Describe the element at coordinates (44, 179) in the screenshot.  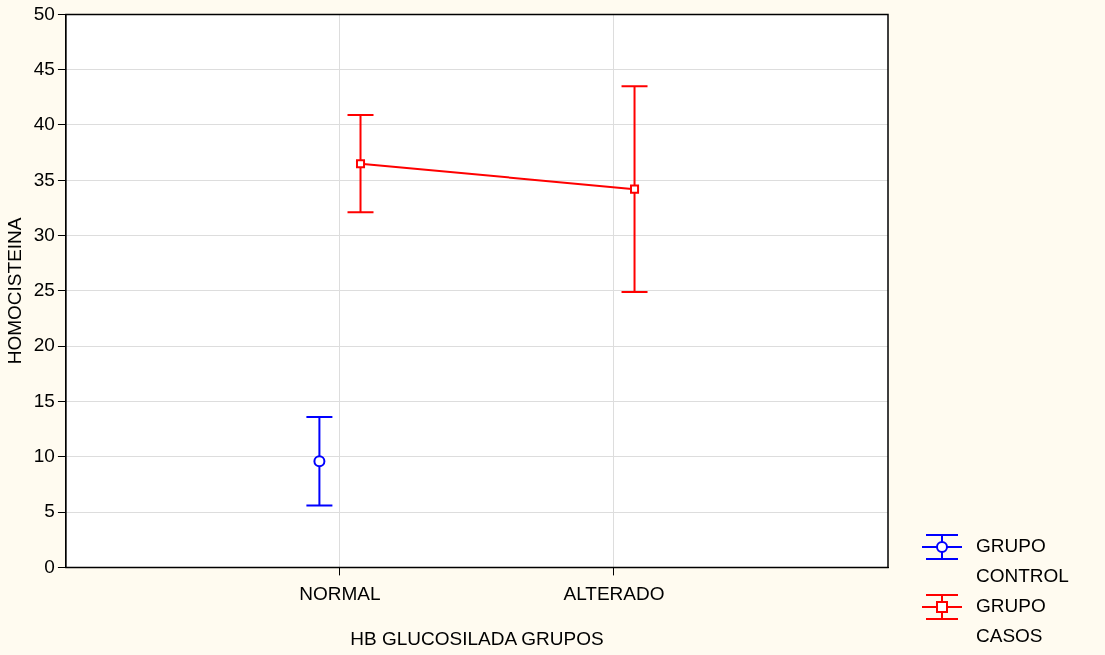
I see `y-tick-label: 35` at that location.